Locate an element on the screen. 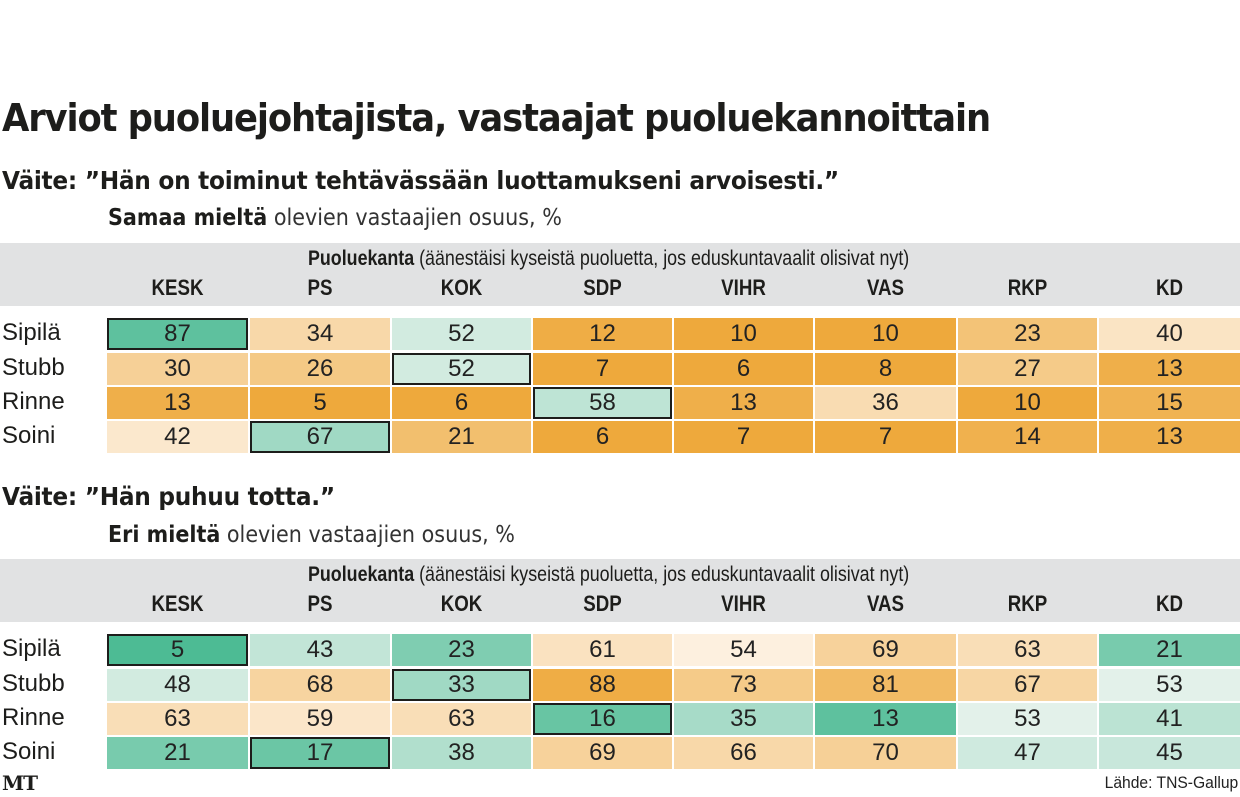 This screenshot has height=797, width=1240. heatmap-cell: 58 is located at coordinates (602, 403).